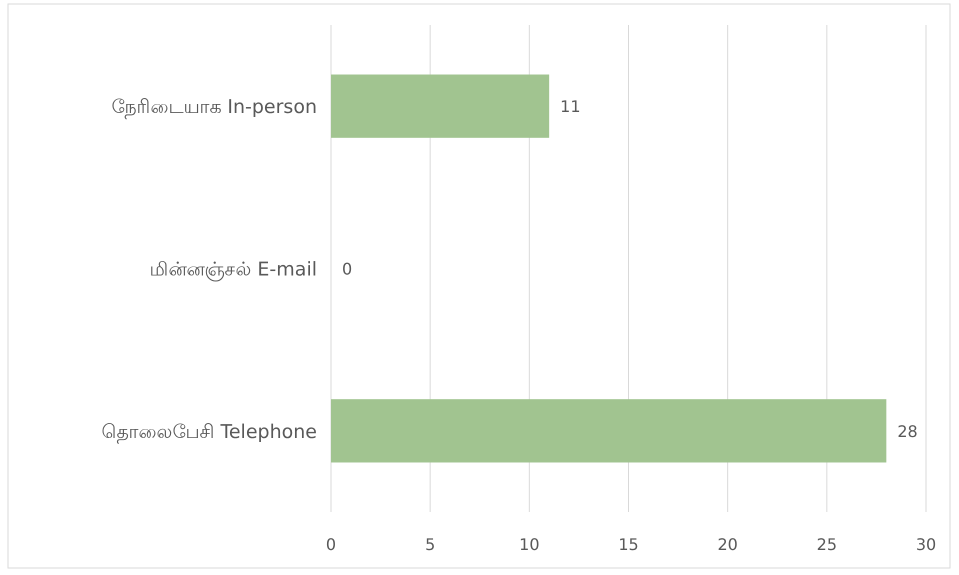 This screenshot has width=959, height=575. I want to click on data-label: 0, so click(347, 269).